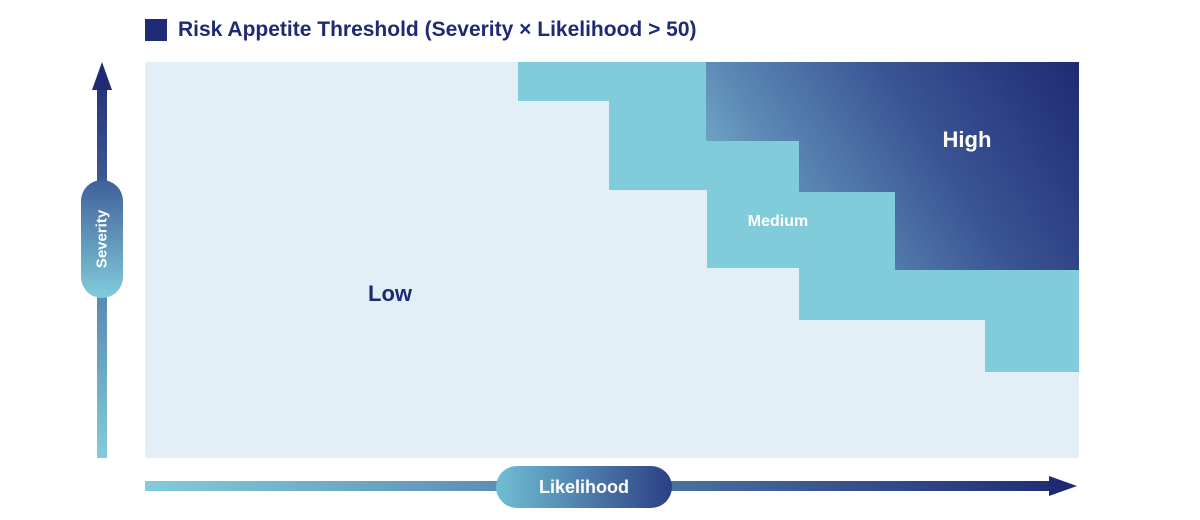 The image size is (1200, 520). I want to click on x-axis-pill, so click(584, 487).